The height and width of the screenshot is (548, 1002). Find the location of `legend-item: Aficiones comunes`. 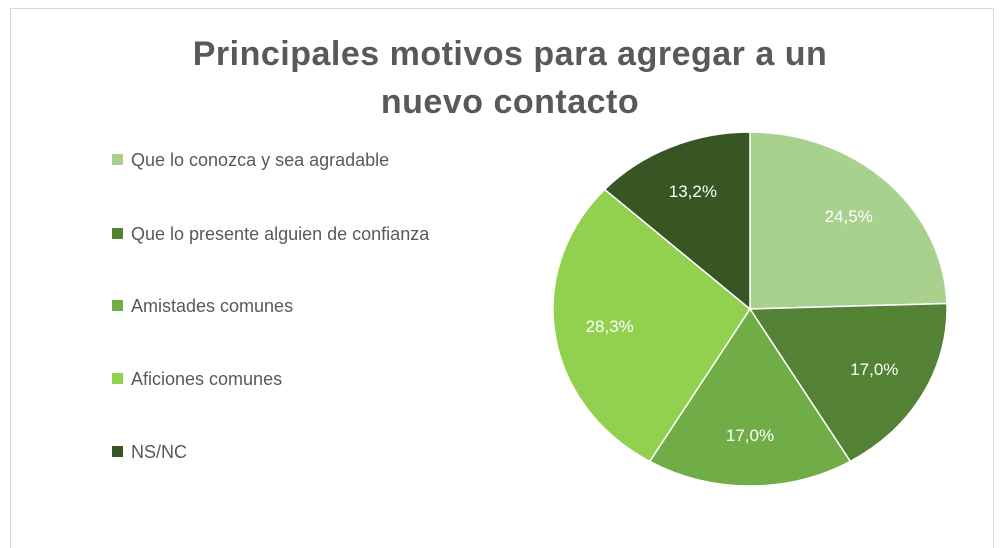

legend-item: Aficiones comunes is located at coordinates (197, 379).